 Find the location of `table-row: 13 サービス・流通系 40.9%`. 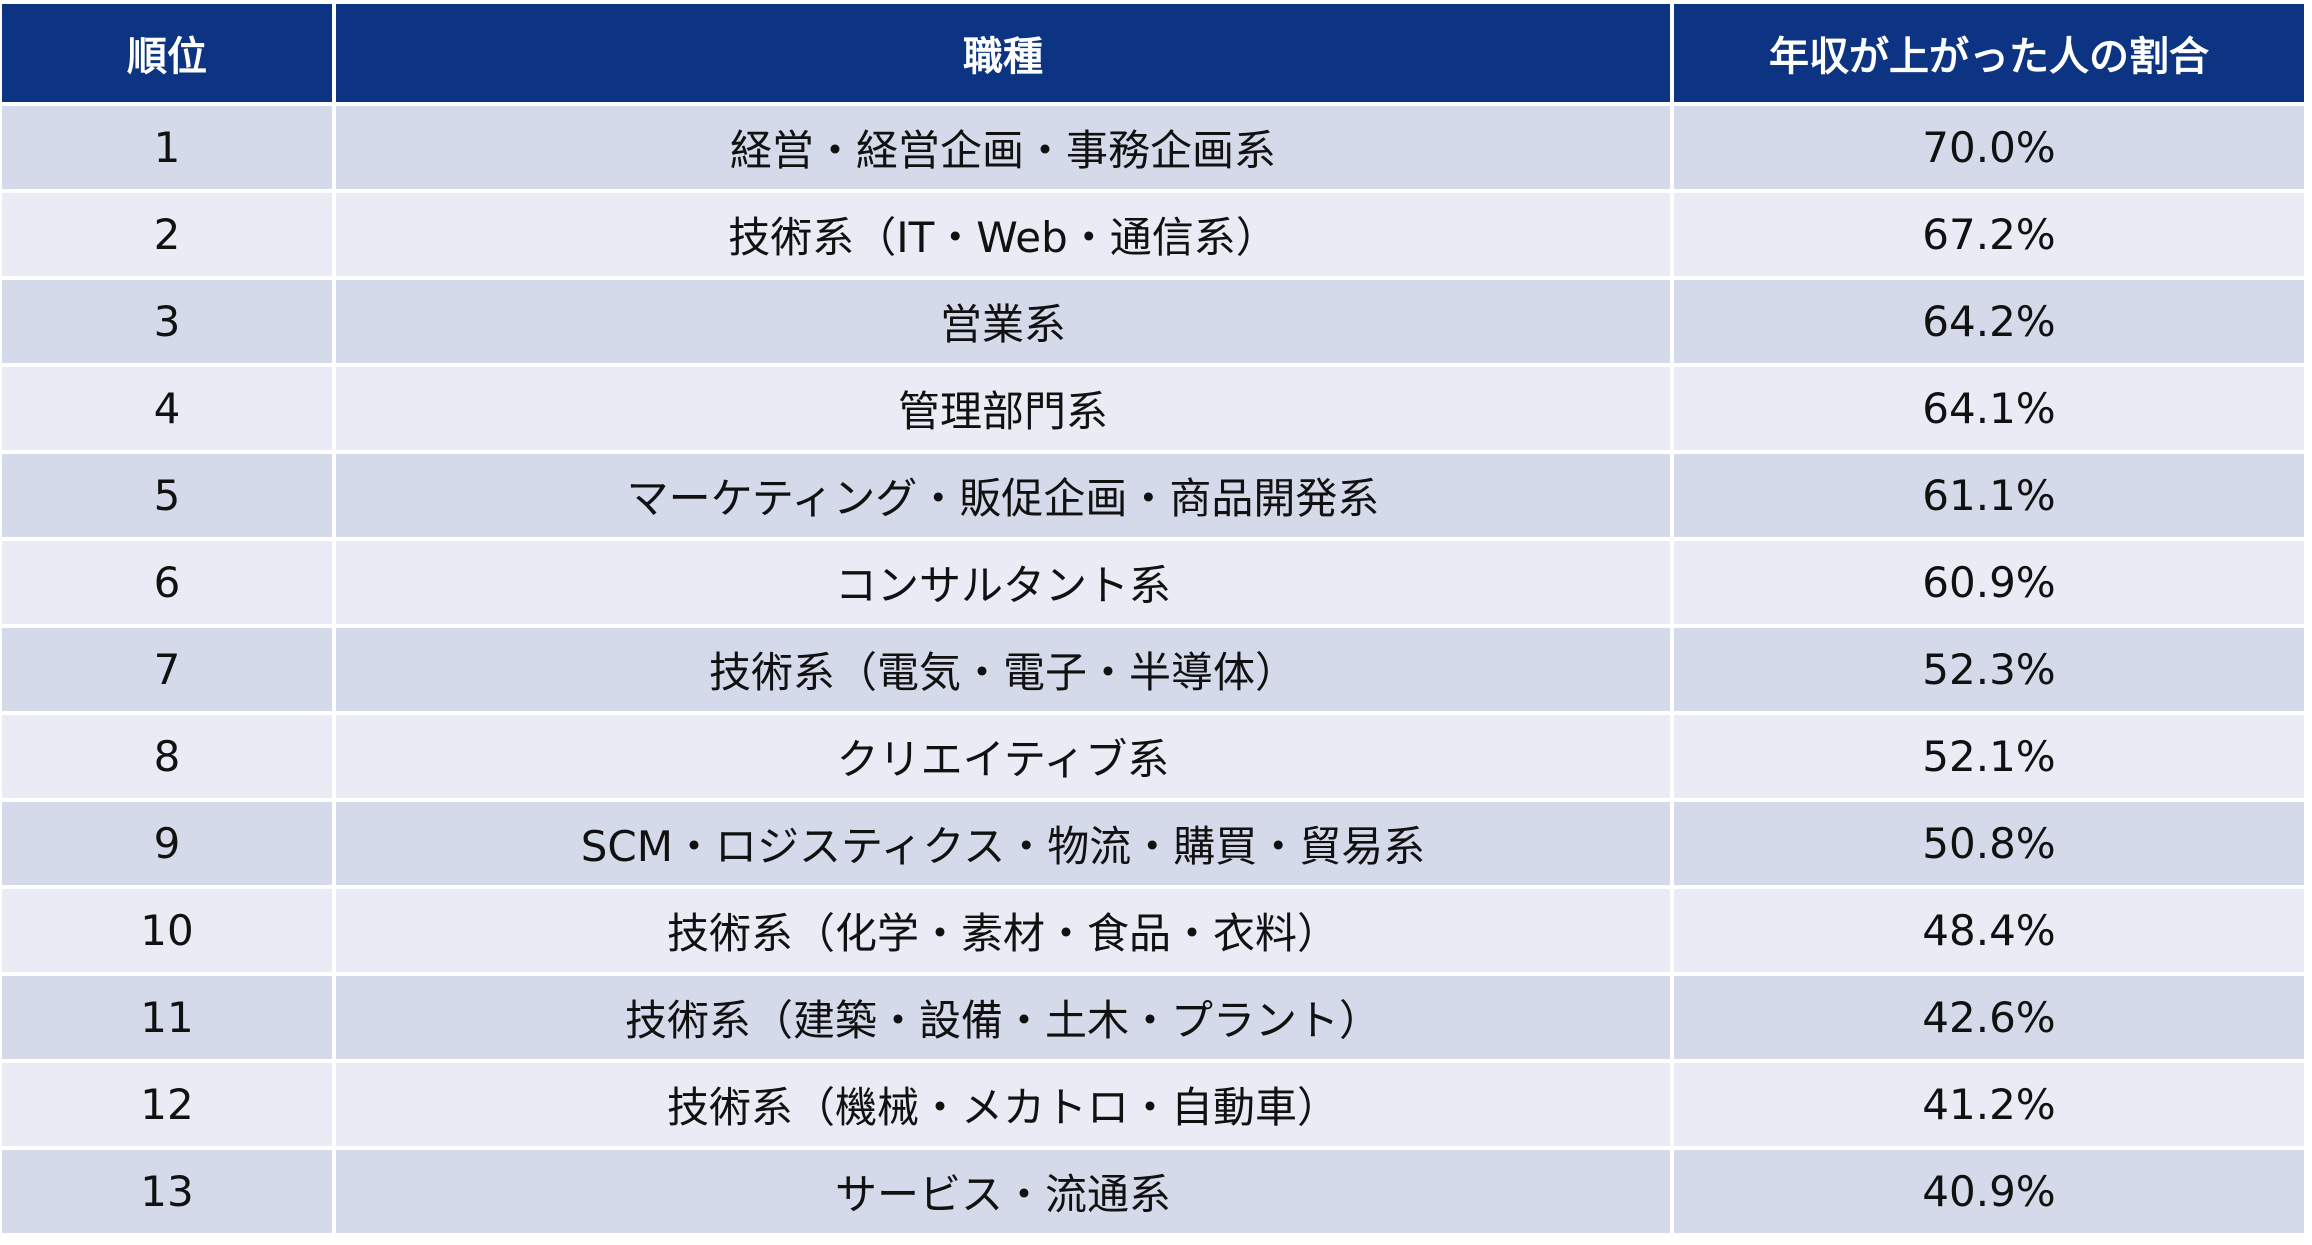

table-row: 13 サービス・流通系 40.9% is located at coordinates (1153, 1191).